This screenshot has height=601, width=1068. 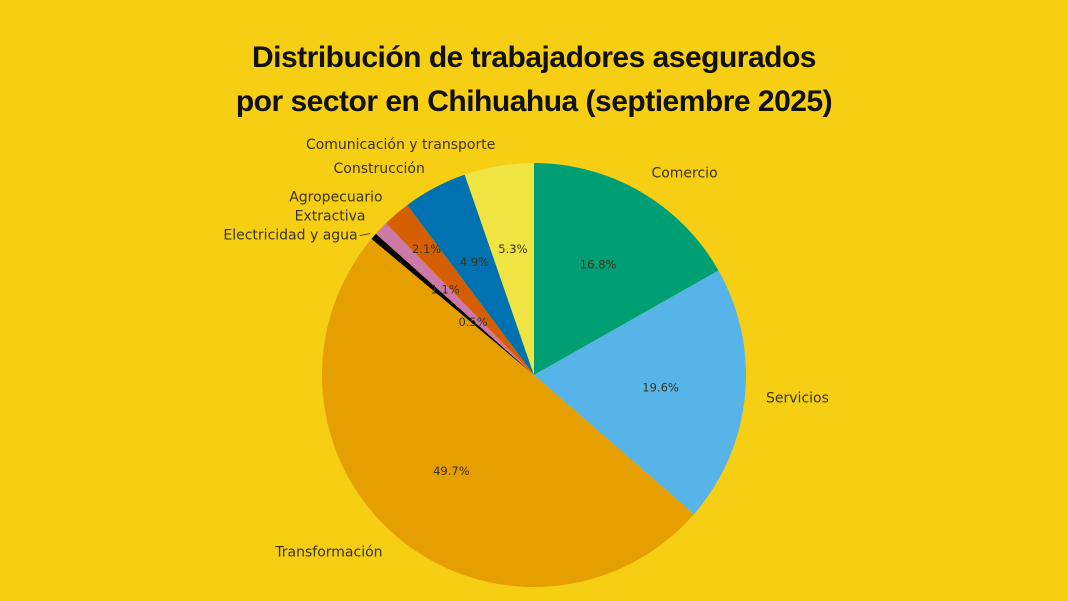 What do you see at coordinates (400, 145) in the screenshot?
I see `slice-label: Comunicación y transporte` at bounding box center [400, 145].